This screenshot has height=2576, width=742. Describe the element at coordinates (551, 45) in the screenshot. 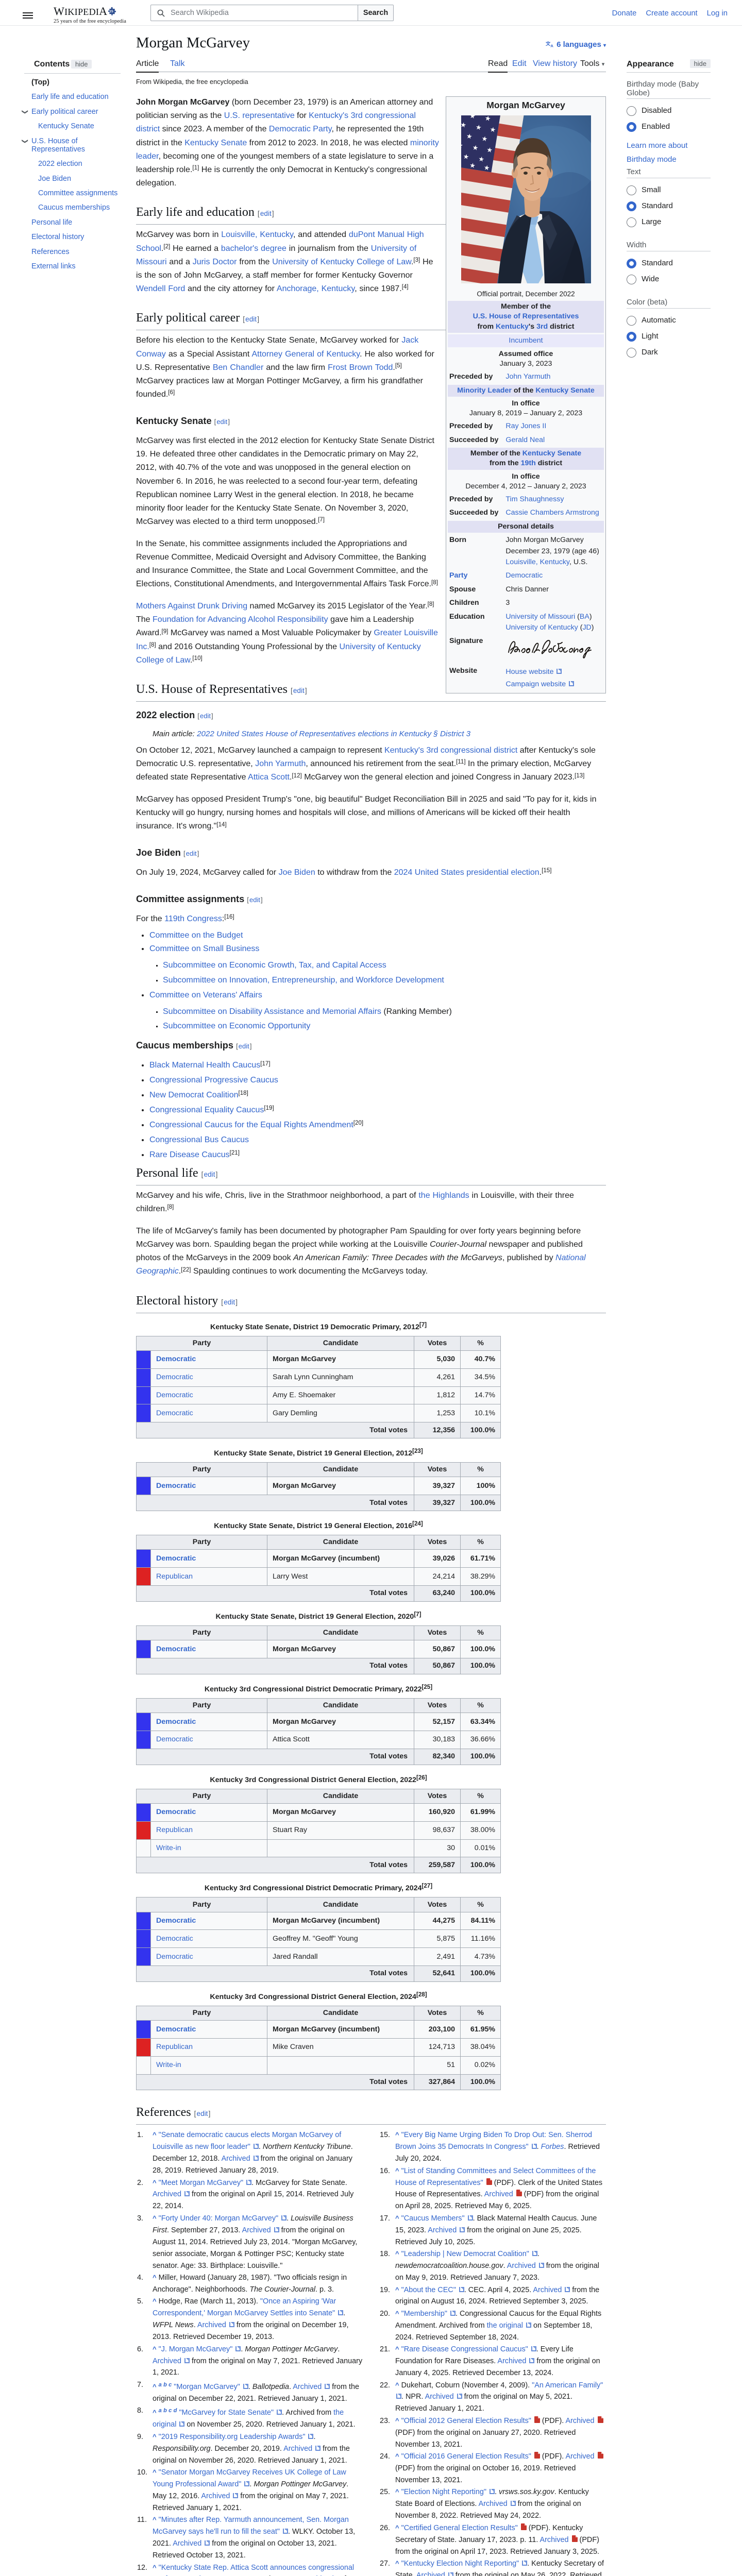

I see `svg-text: A` at that location.